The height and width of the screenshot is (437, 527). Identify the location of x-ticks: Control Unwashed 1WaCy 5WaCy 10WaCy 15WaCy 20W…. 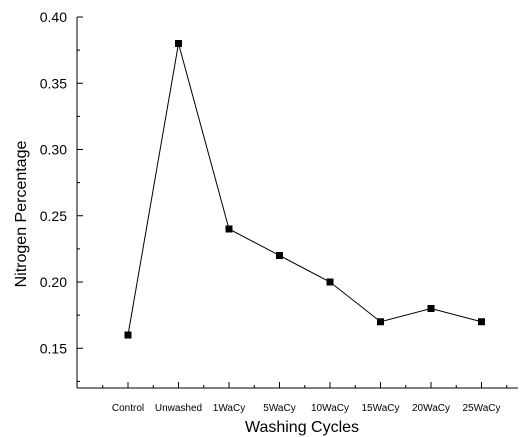
(305, 398).